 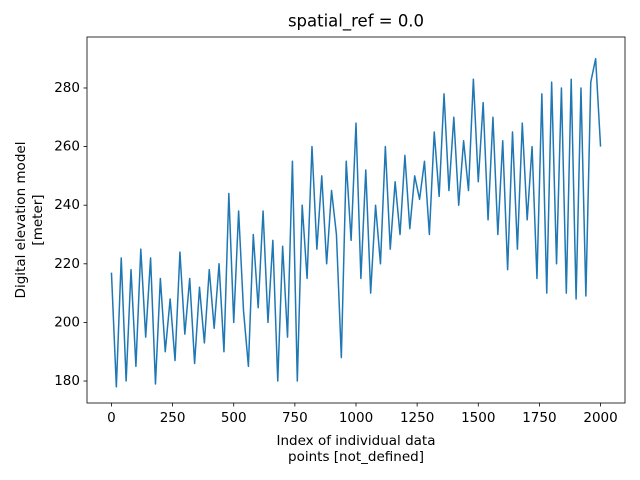 I want to click on x-tick-label: 500, so click(x=234, y=418).